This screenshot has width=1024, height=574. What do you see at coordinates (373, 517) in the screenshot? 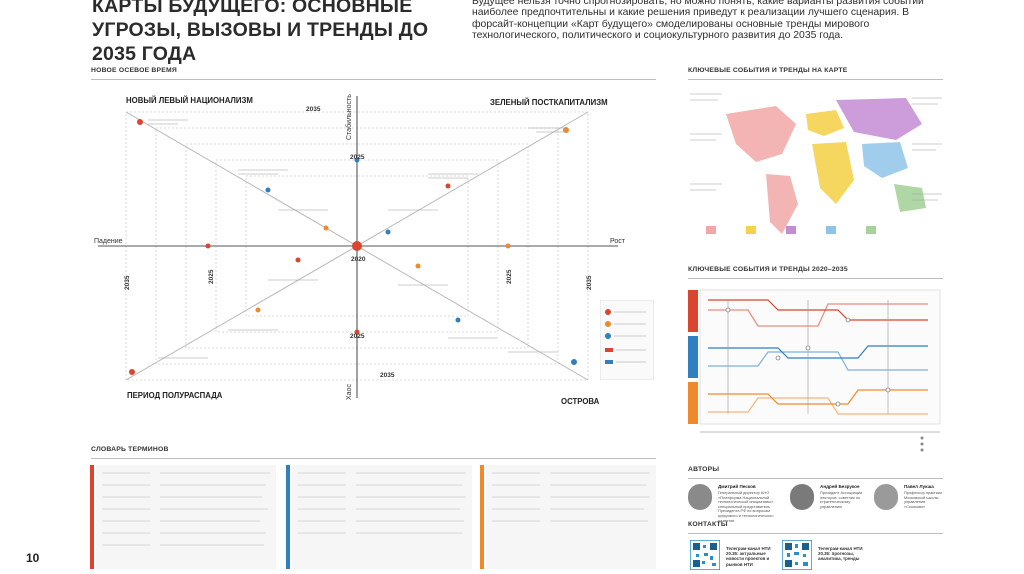
I see `glossary-columns` at bounding box center [373, 517].